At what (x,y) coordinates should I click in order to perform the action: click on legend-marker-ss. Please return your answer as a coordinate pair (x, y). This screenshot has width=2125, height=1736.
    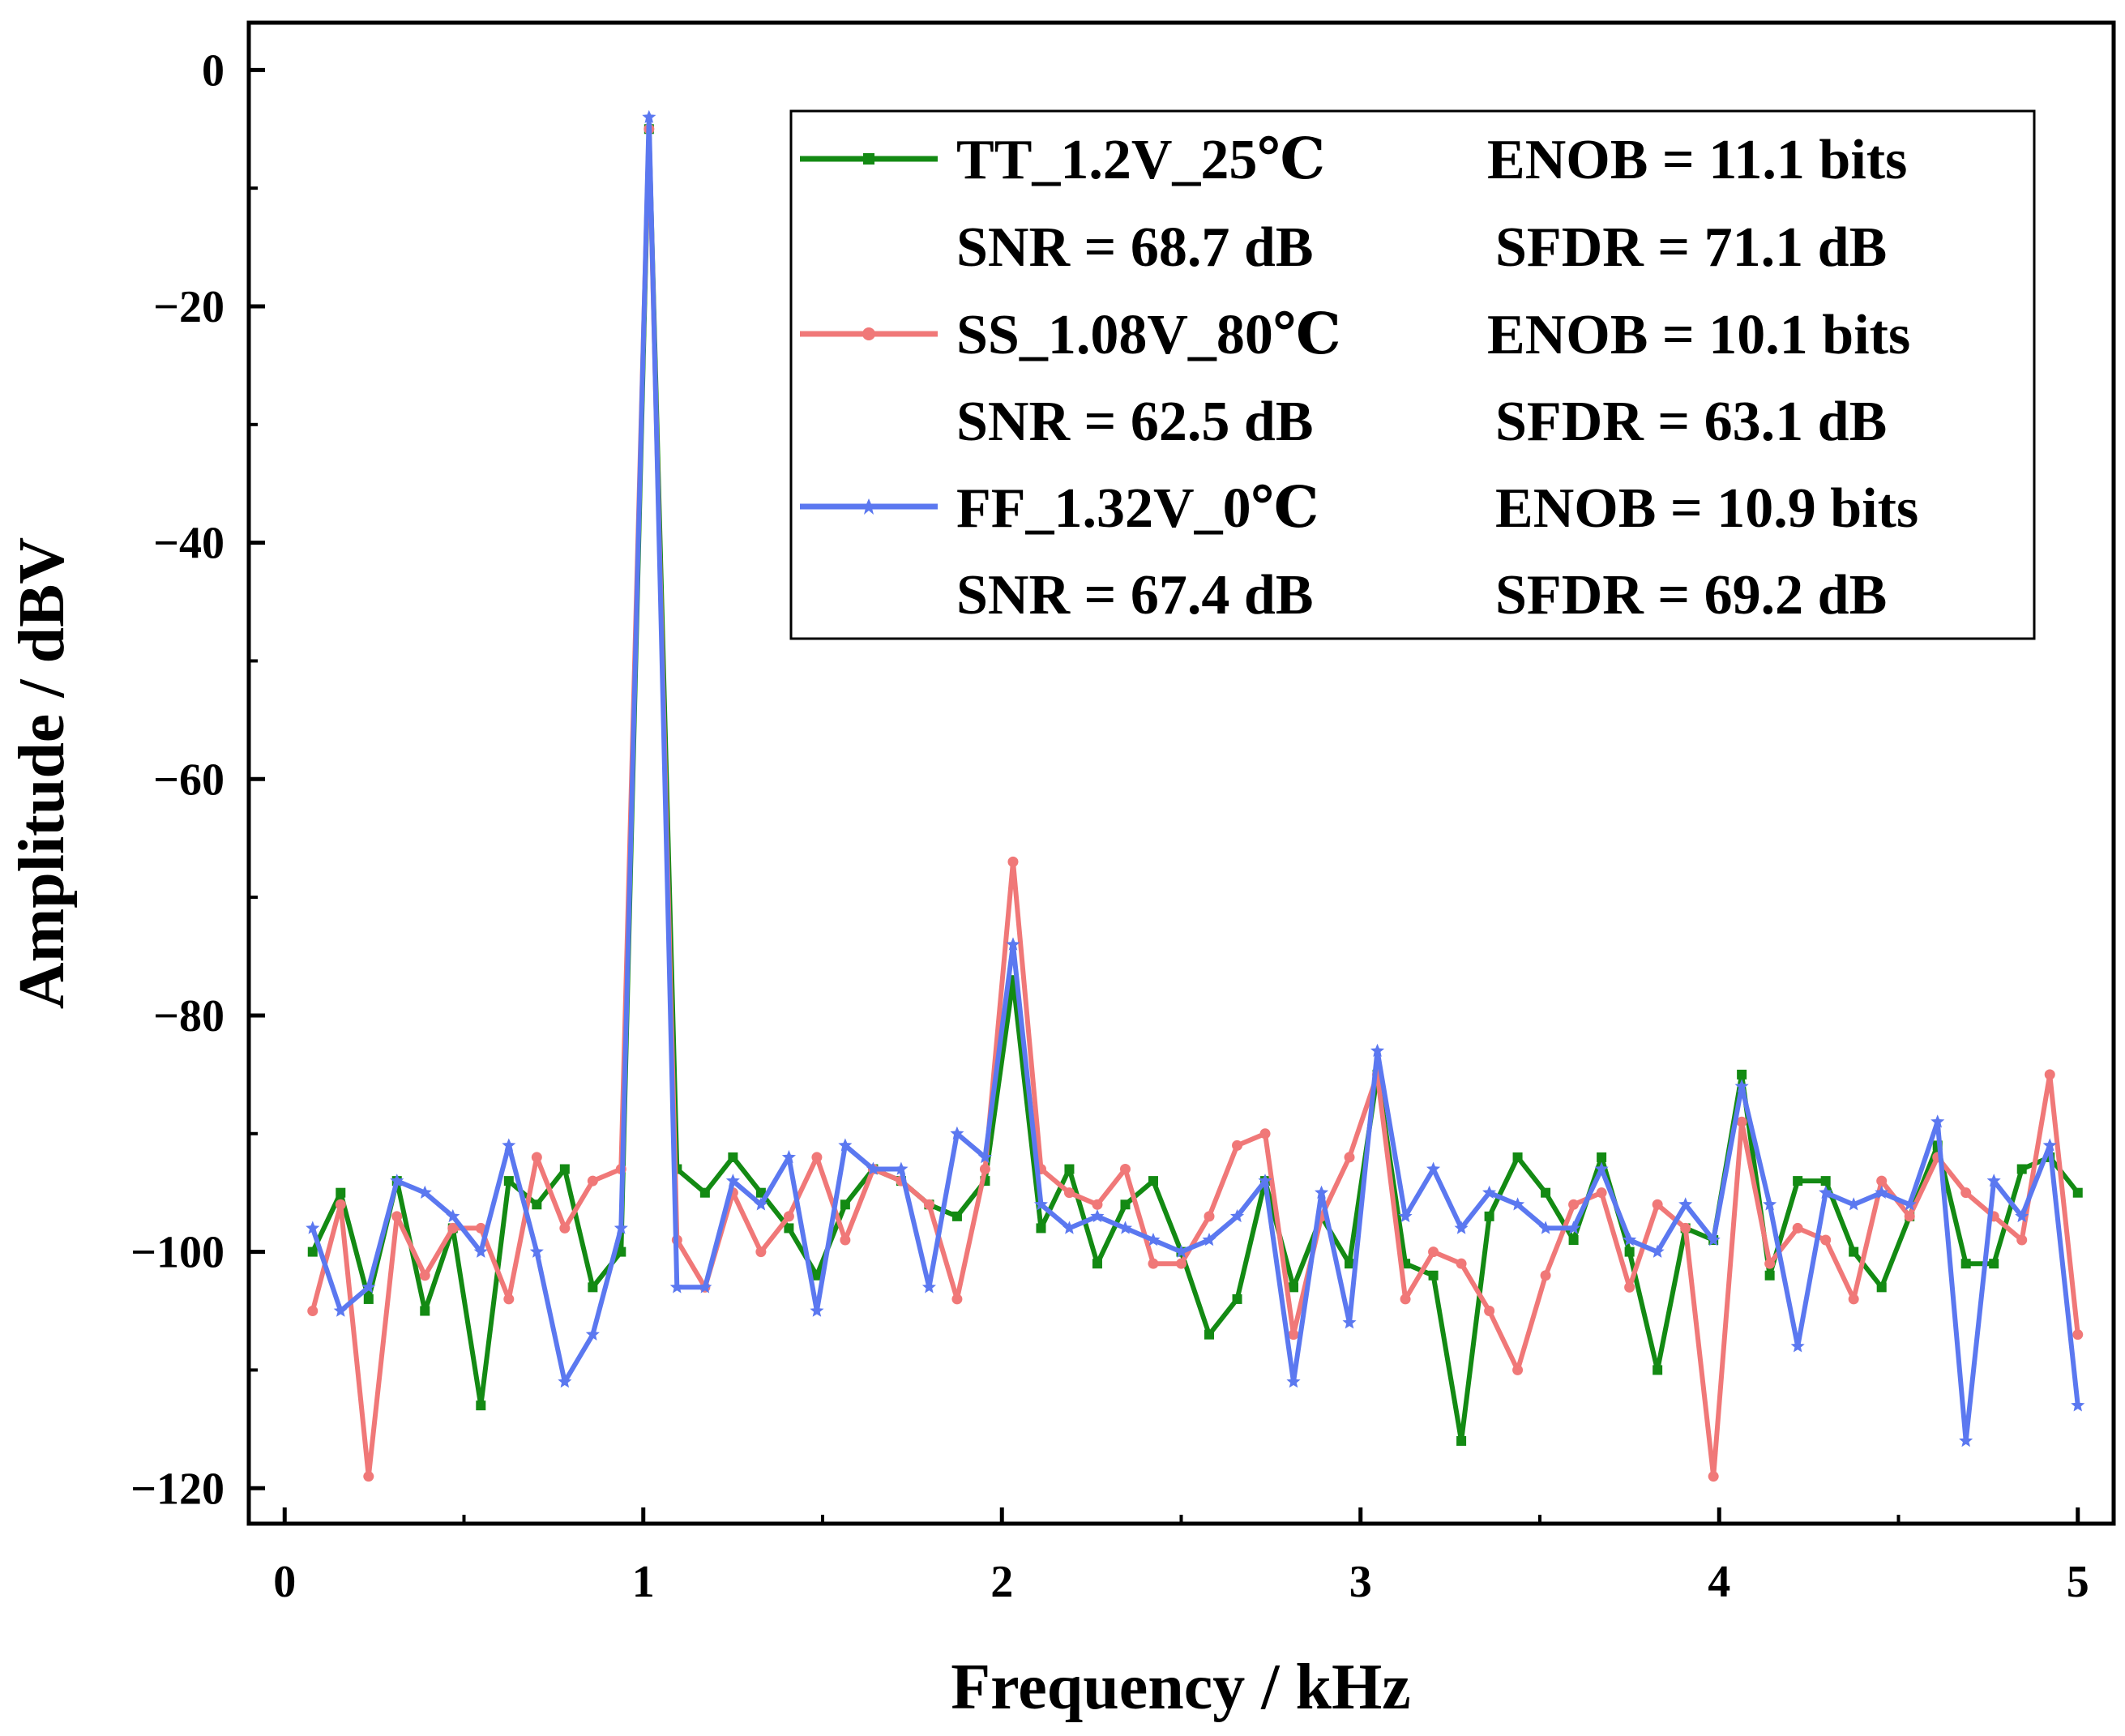
    Looking at the image, I should click on (868, 333).